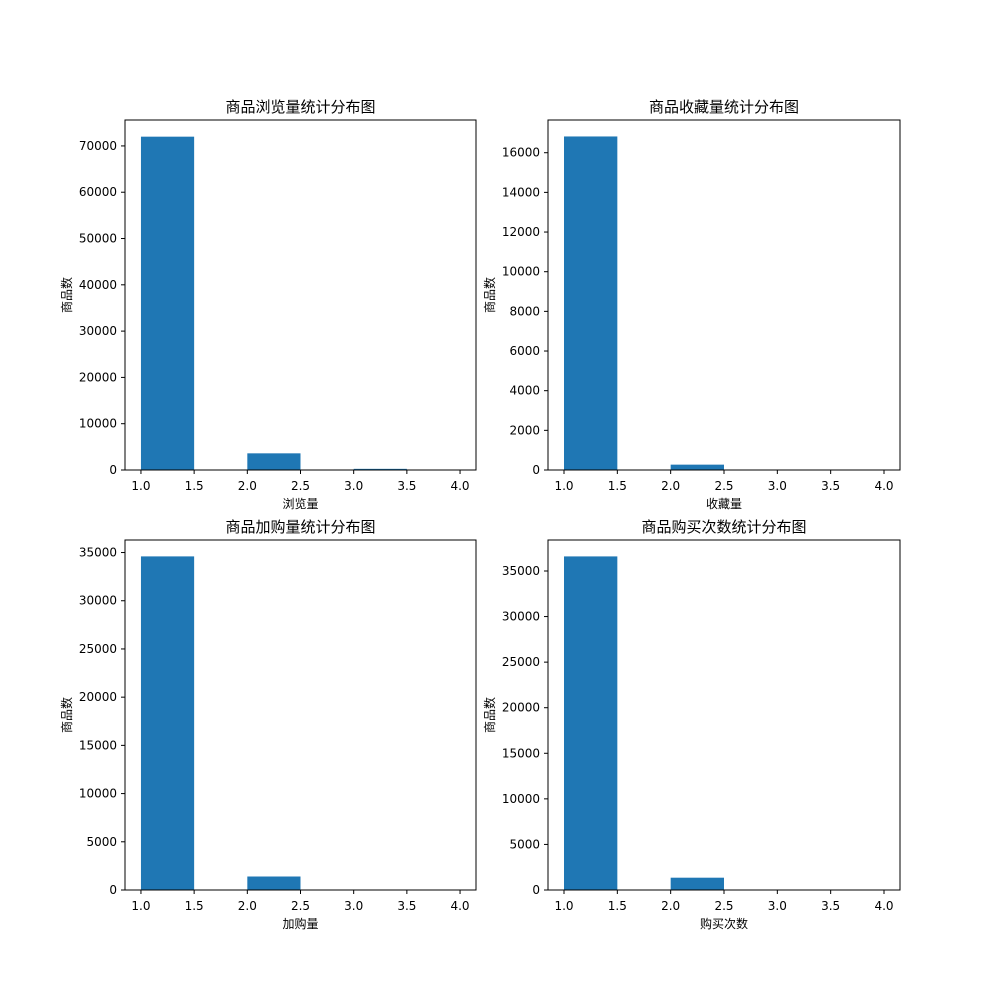  What do you see at coordinates (724, 923) in the screenshot?
I see `x-axis-label: 购买次数` at bounding box center [724, 923].